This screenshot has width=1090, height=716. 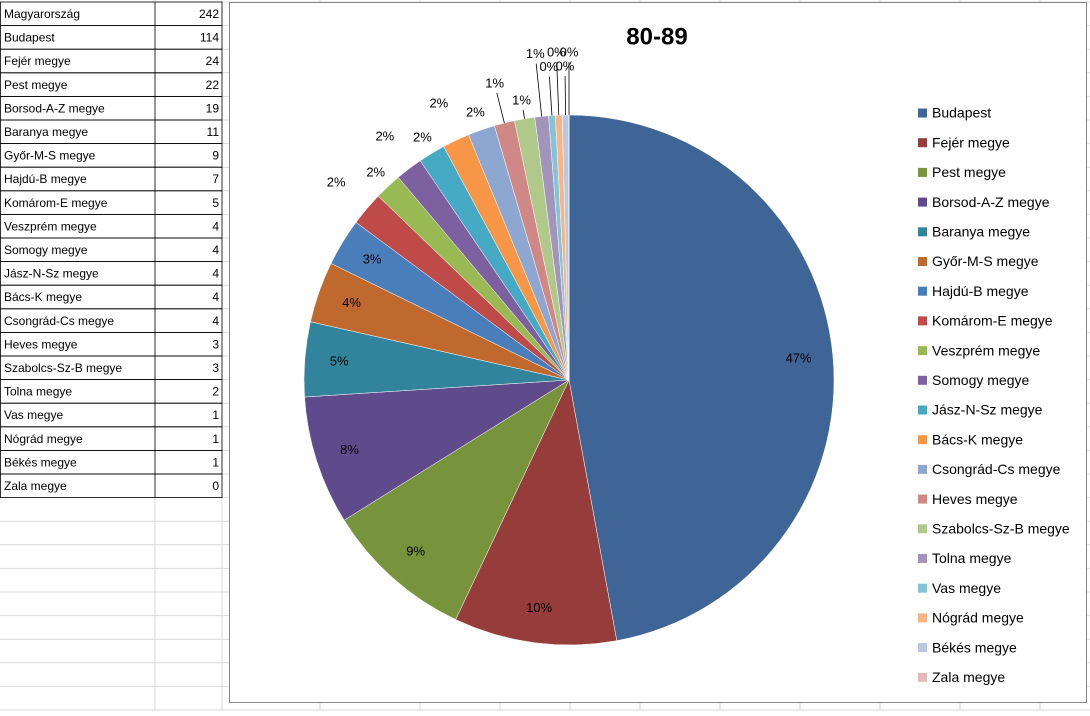 What do you see at coordinates (213, 85) in the screenshot?
I see `row-value: 22` at bounding box center [213, 85].